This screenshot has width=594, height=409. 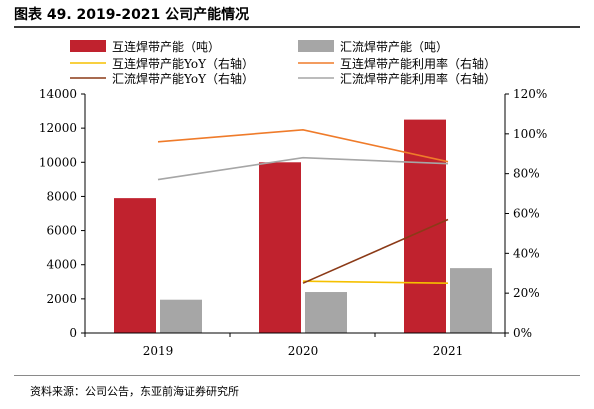 I want to click on bar-hulian-2020, so click(x=280, y=247).